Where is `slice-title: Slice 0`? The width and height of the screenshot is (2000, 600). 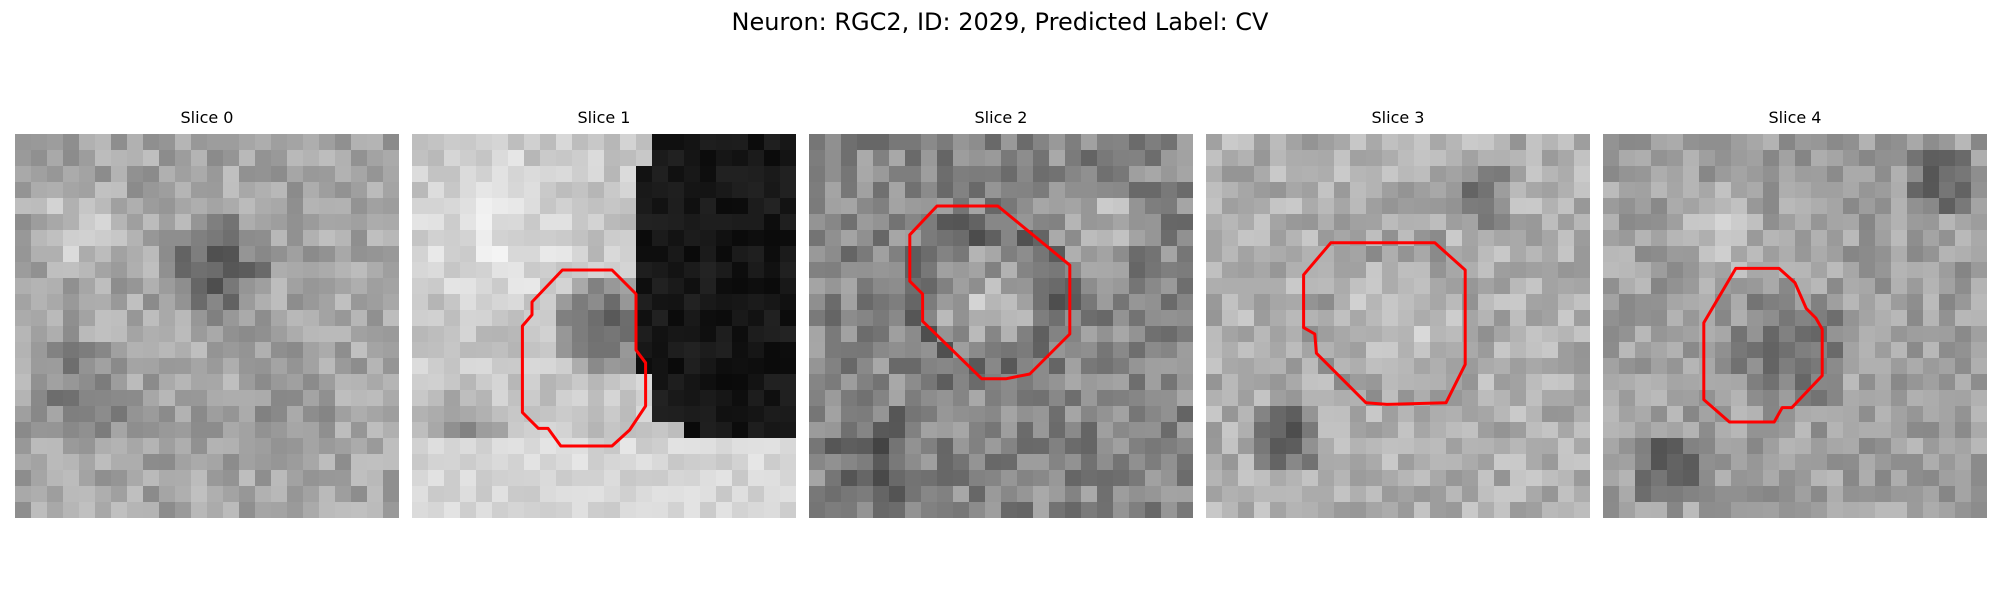
slice-title: Slice 0 is located at coordinates (207, 117).